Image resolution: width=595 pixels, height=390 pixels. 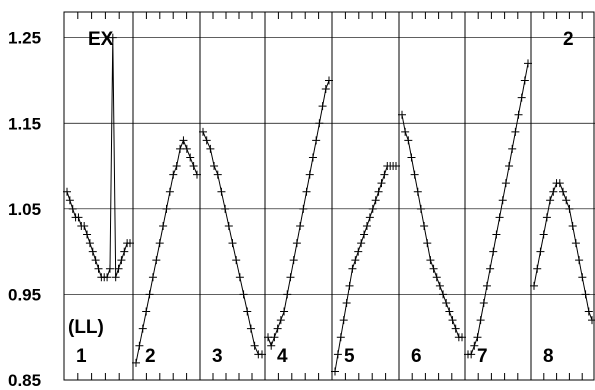 I want to click on y-tick-label: 0.85, so click(x=24, y=380).